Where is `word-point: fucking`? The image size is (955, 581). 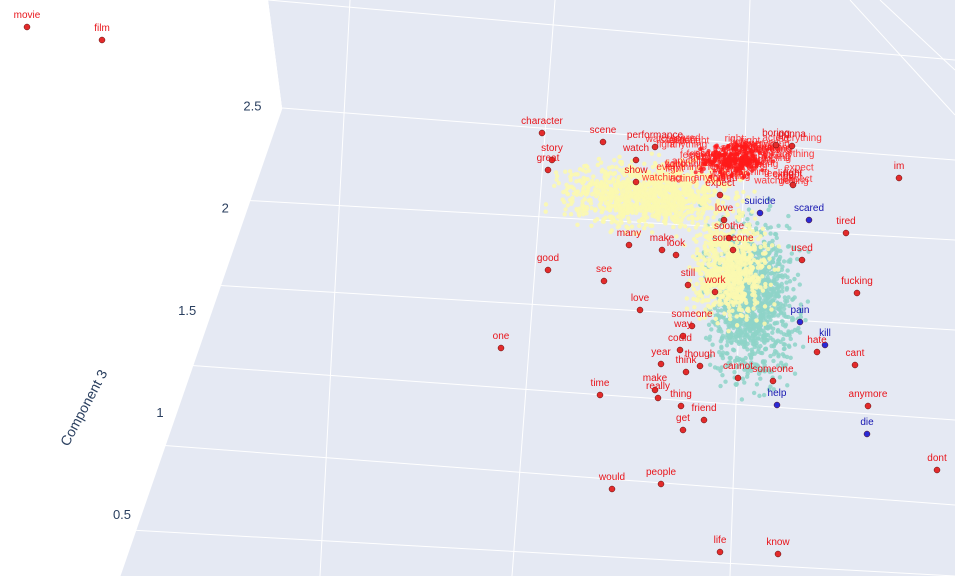 word-point: fucking is located at coordinates (857, 286).